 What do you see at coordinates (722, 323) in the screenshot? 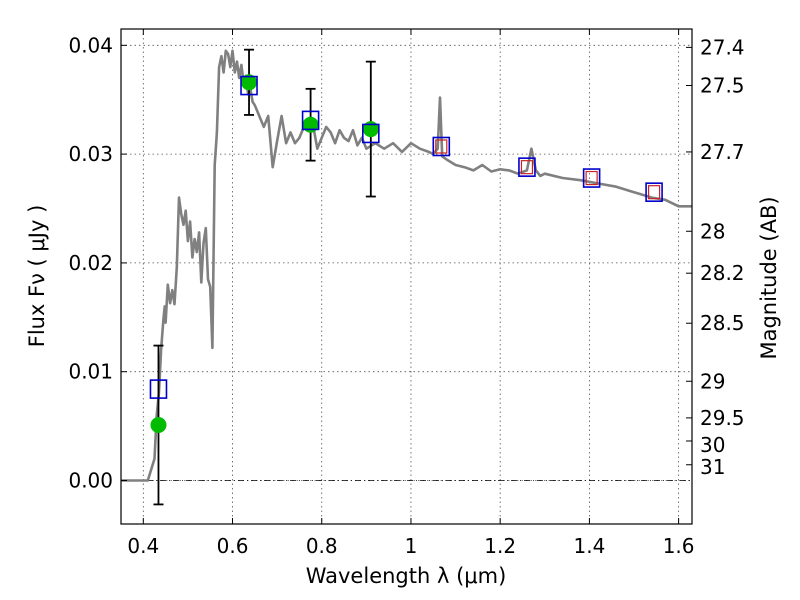
I see `magnitude-tick-label: 28.5` at bounding box center [722, 323].